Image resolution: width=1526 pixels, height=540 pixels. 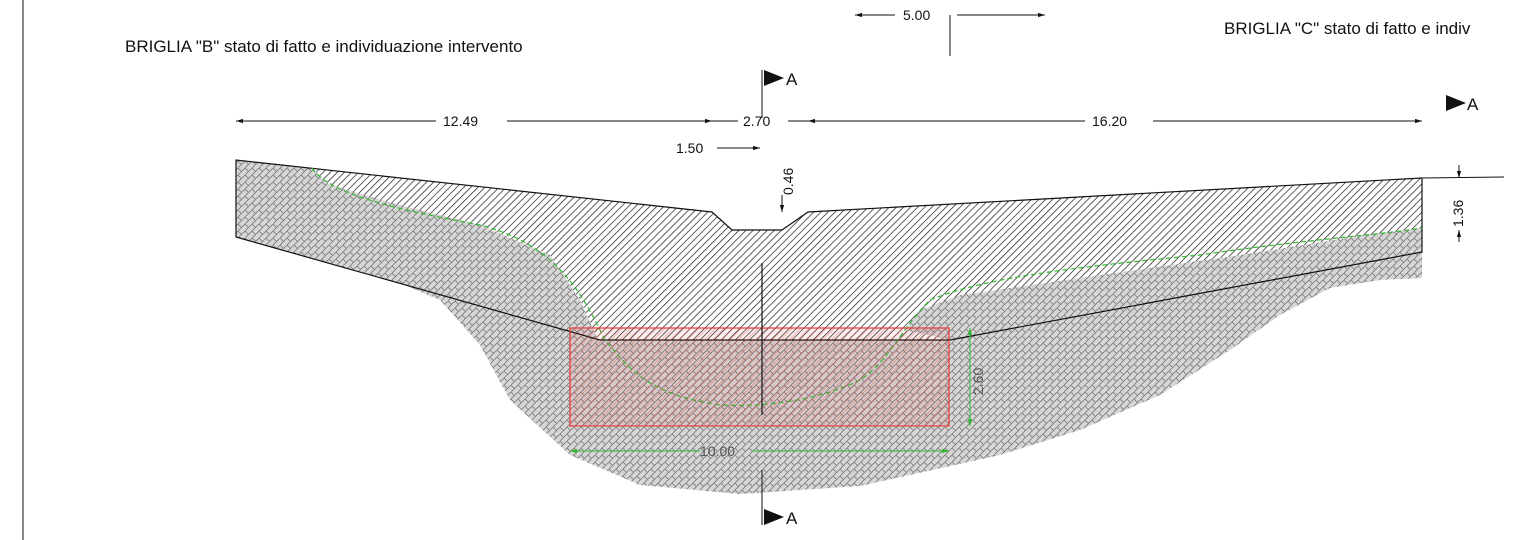 What do you see at coordinates (460, 121) in the screenshot?
I see `dim-12-49: 12.49` at bounding box center [460, 121].